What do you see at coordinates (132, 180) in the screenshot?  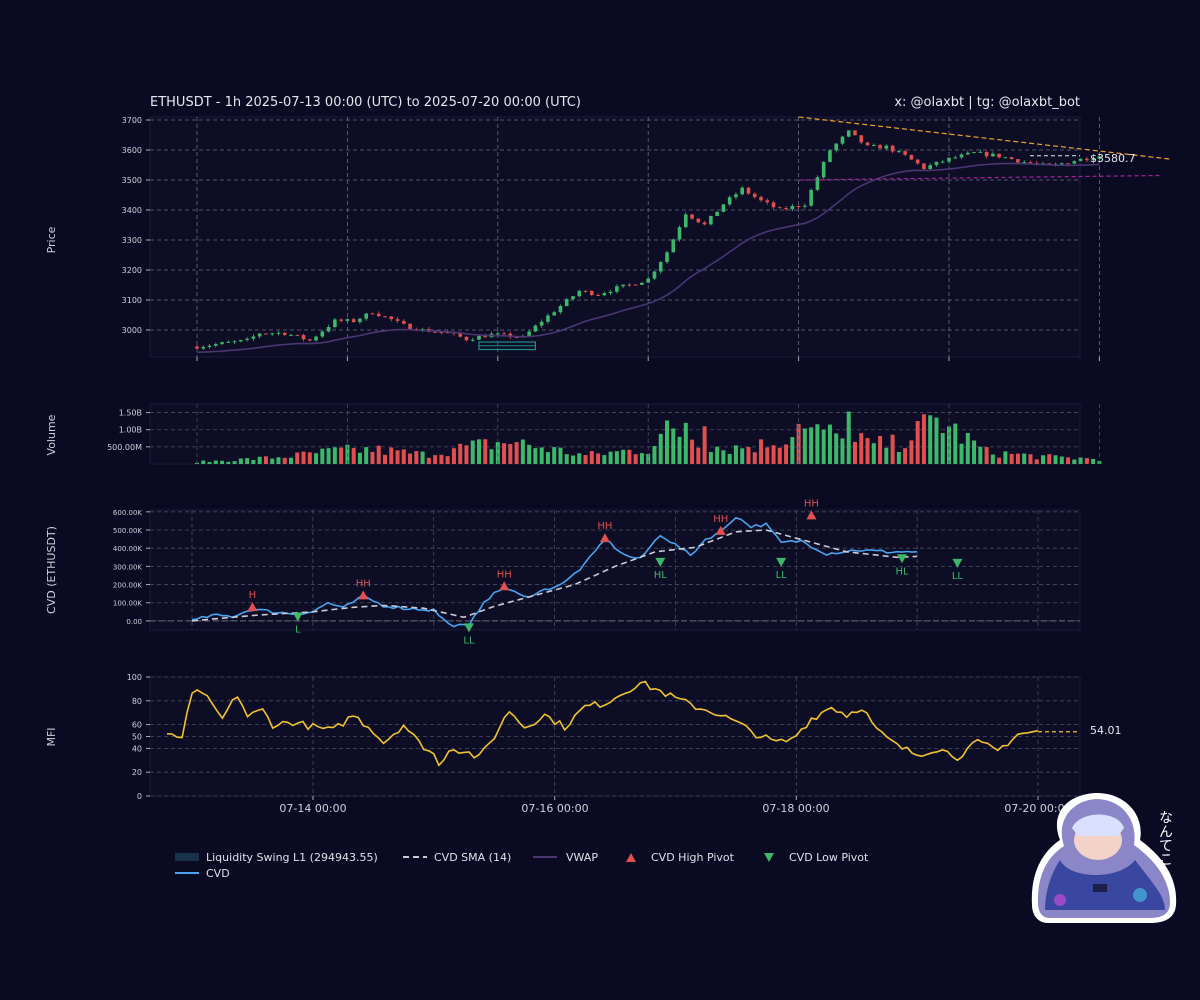 I see `price-tick-label: 3500` at bounding box center [132, 180].